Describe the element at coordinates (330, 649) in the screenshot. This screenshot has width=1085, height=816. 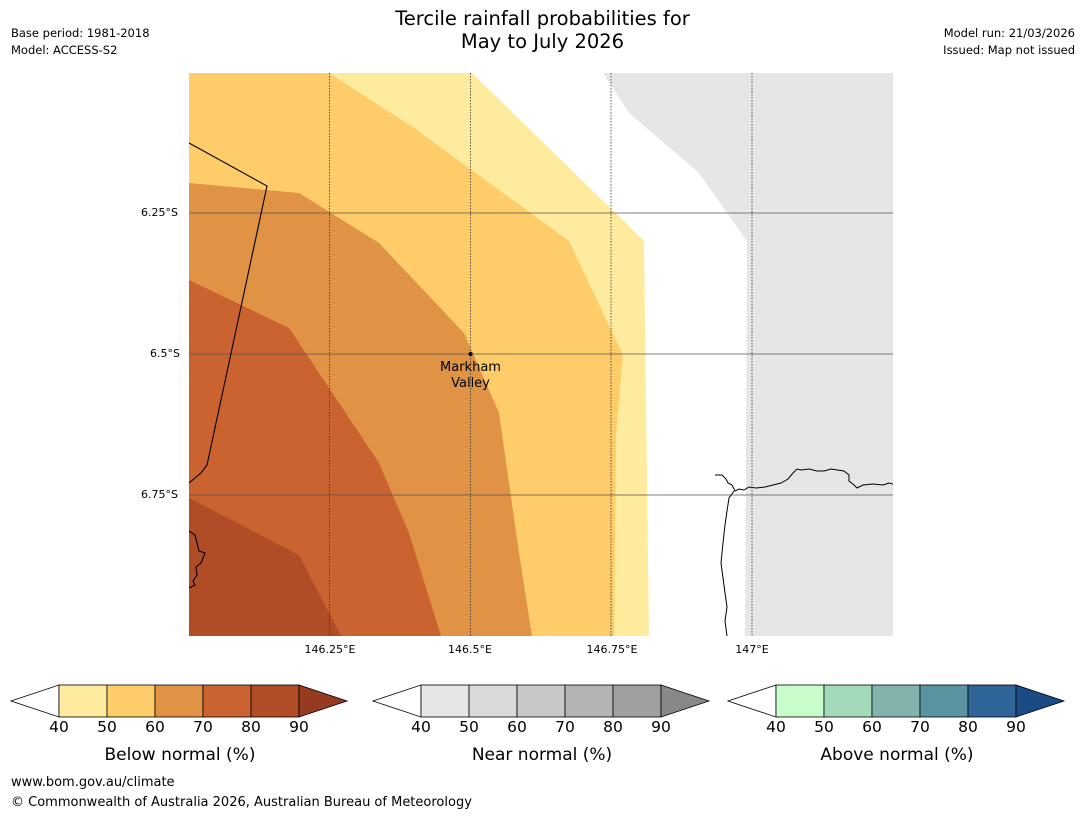
I see `lon-label-146-25: 146.25°E` at that location.